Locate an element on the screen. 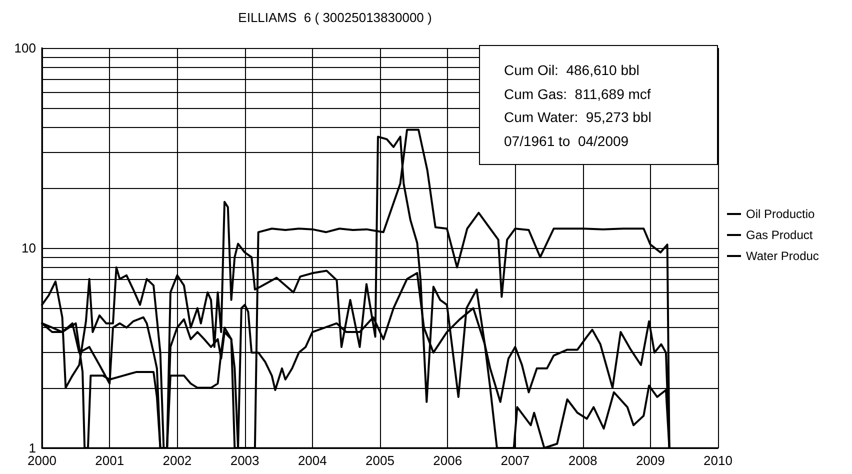 This screenshot has height=474, width=852. x-tick-label: 2009 is located at coordinates (650, 460).